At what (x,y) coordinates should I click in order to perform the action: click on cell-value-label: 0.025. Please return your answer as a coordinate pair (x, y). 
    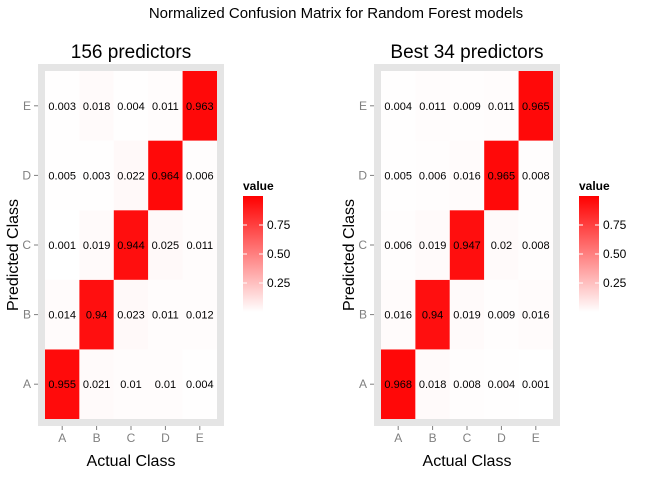
    Looking at the image, I should click on (166, 246).